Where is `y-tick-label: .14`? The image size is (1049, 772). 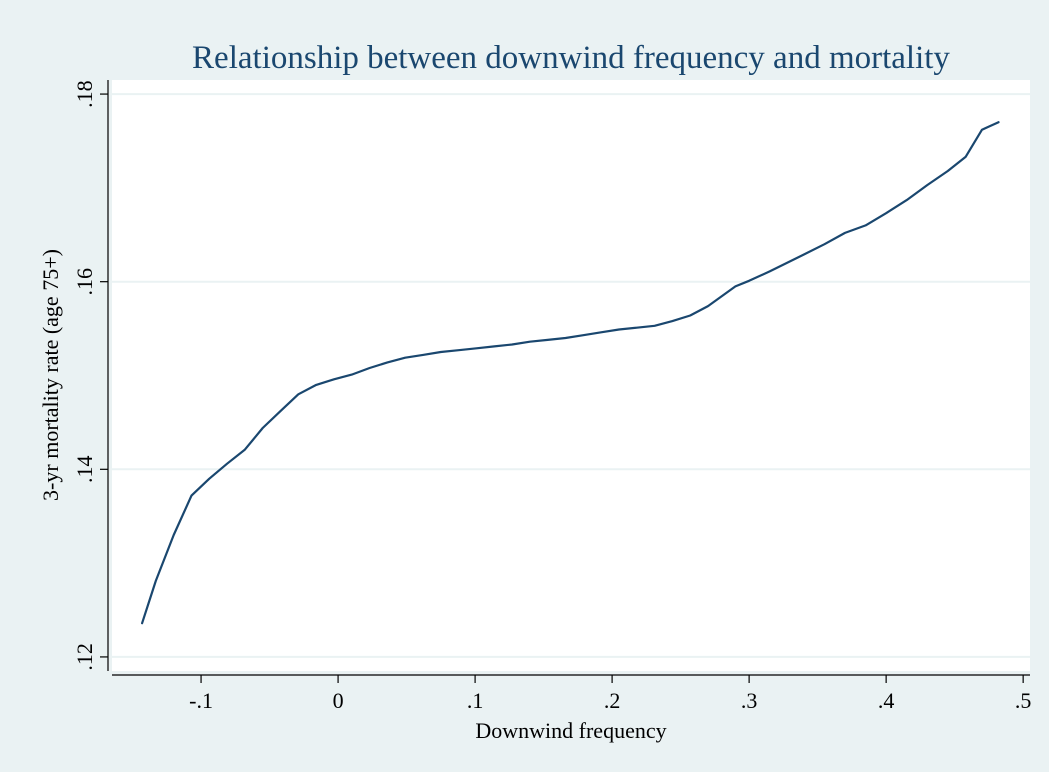 y-tick-label: .14 is located at coordinates (84, 470).